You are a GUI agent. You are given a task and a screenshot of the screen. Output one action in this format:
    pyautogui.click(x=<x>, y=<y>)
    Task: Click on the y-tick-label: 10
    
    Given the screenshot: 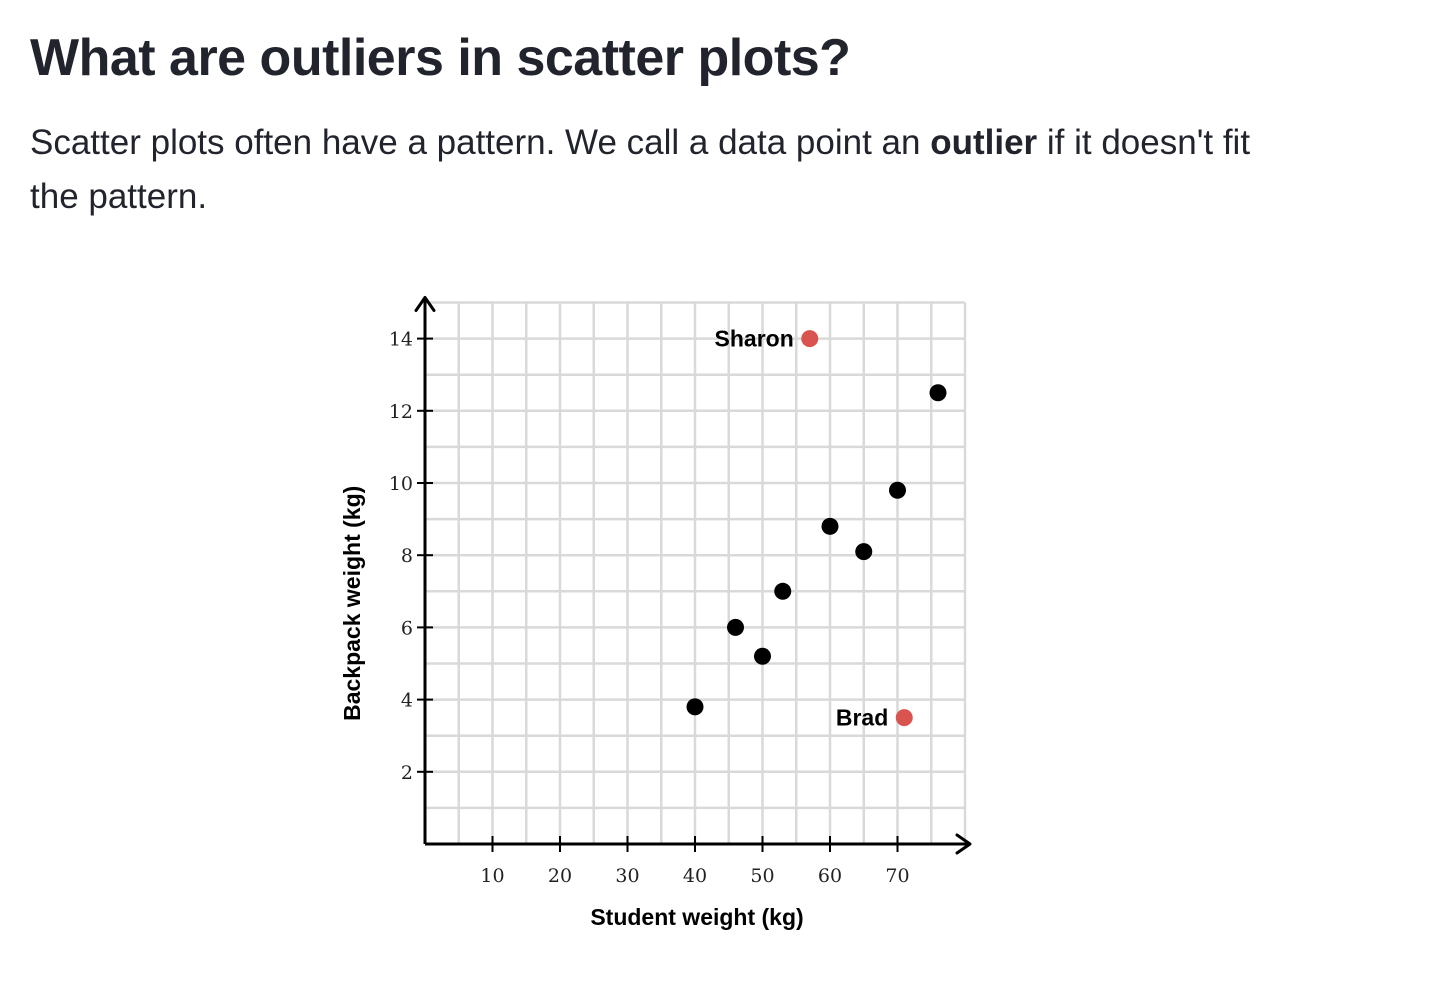 What is the action you would take?
    pyautogui.click(x=401, y=484)
    